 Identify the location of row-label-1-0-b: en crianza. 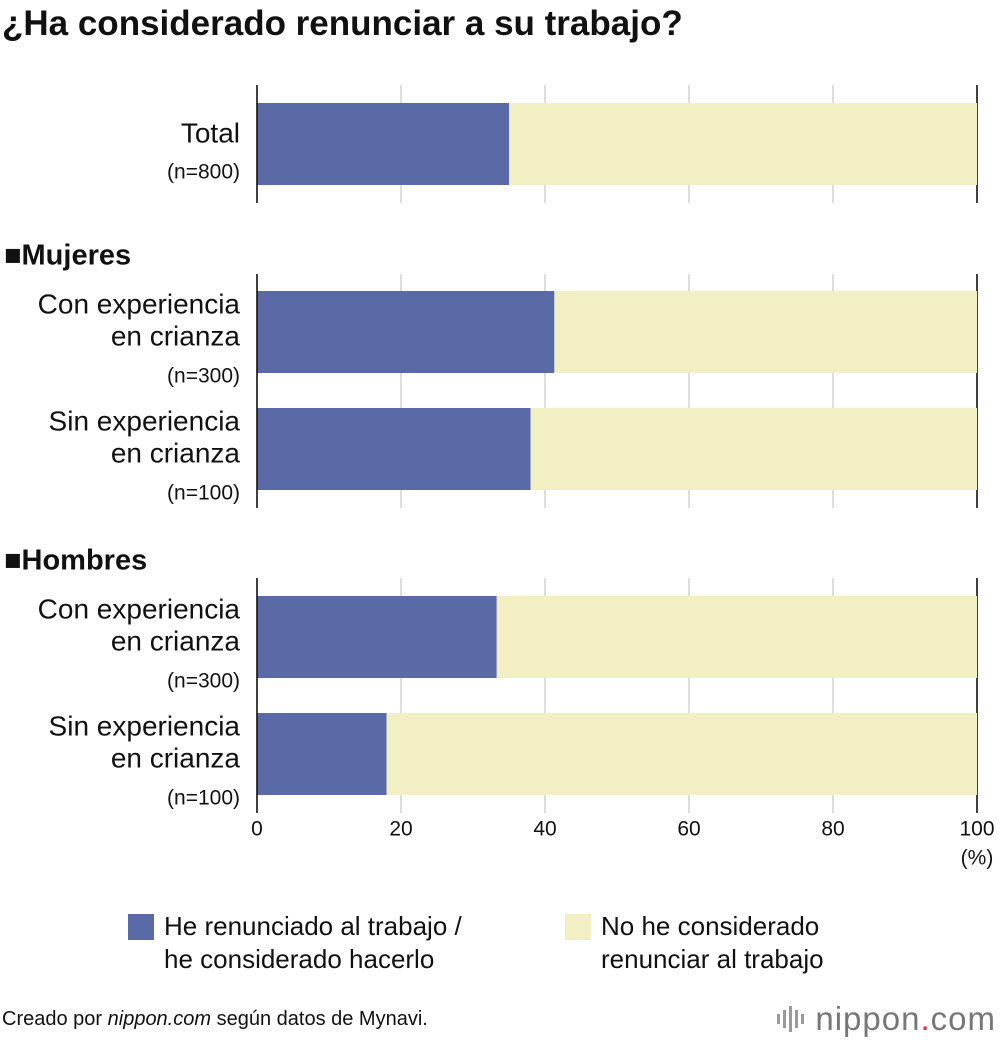
(176, 335).